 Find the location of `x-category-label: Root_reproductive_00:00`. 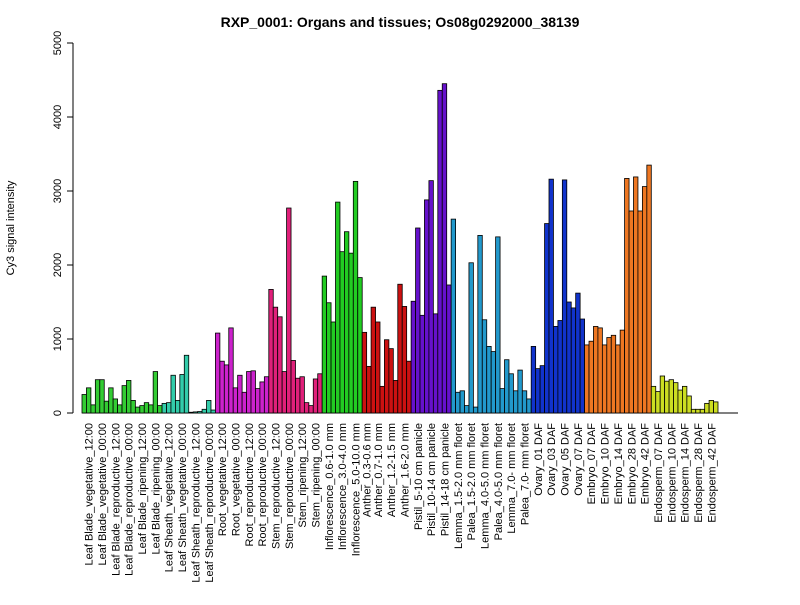

x-category-label: Root_reproductive_00:00 is located at coordinates (263, 485).